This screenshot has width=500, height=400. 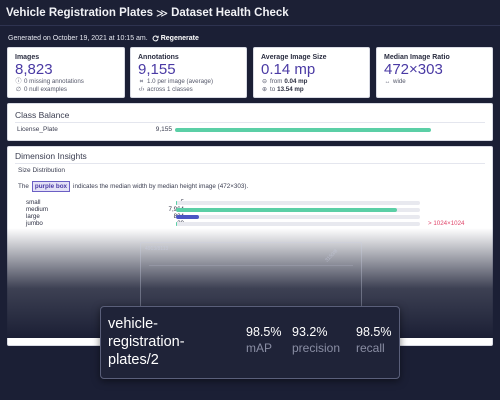 I want to click on metric-label: precision, so click(x=316, y=348).